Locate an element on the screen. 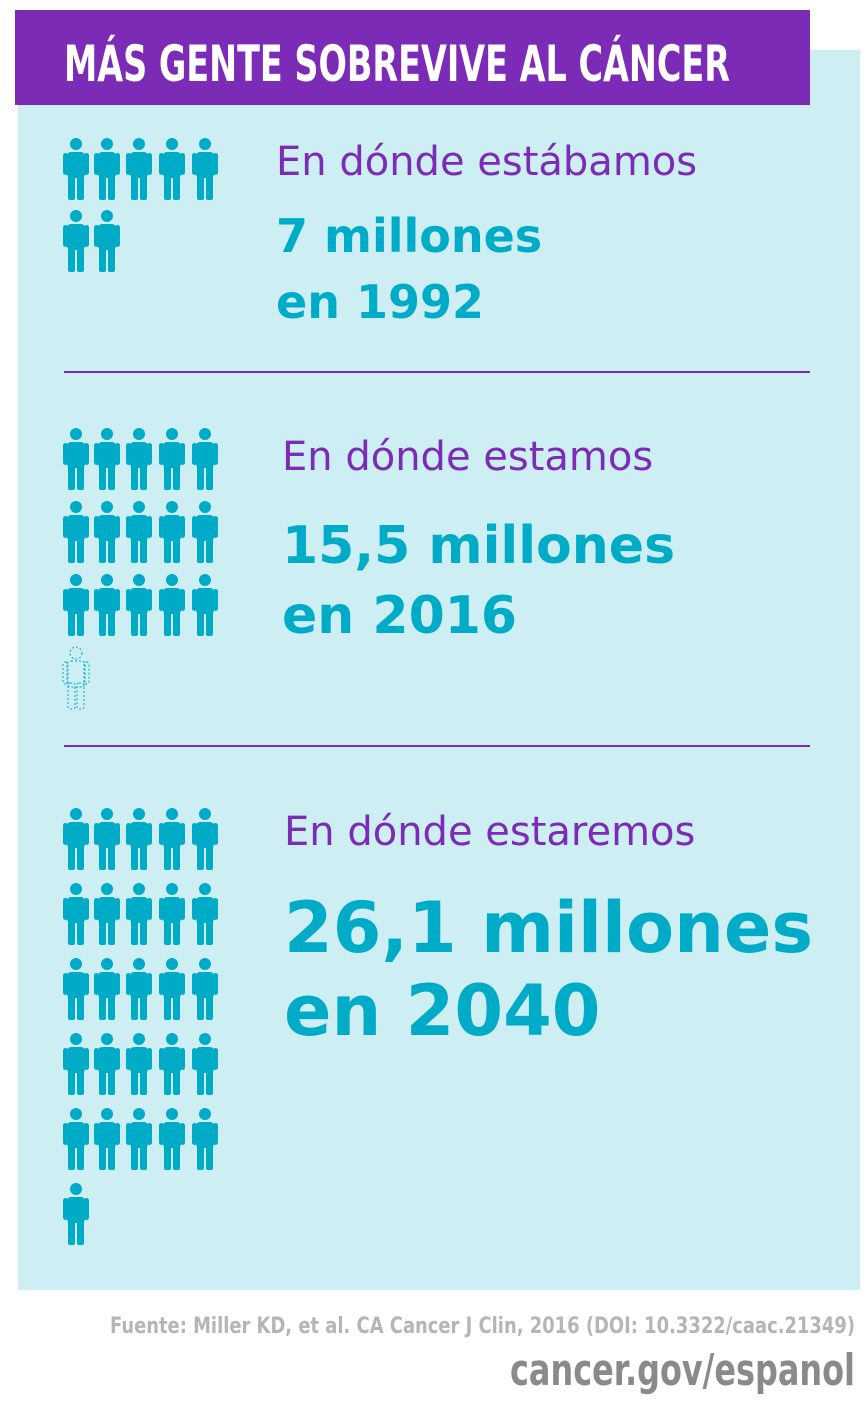  title-banner is located at coordinates (412, 57).